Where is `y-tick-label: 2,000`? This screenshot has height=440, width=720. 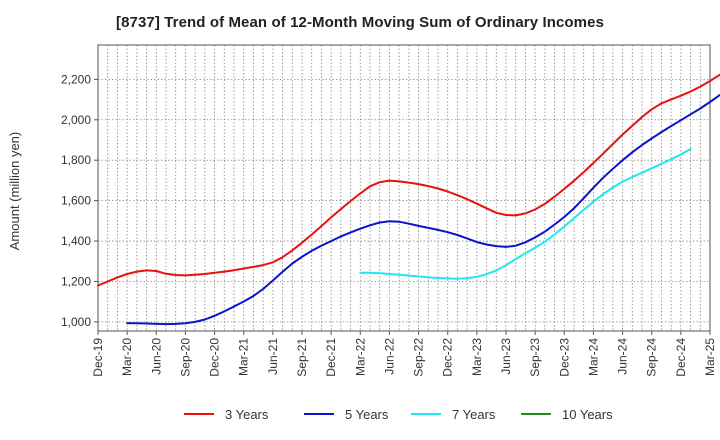
y-tick-label: 2,000 is located at coordinates (76, 120).